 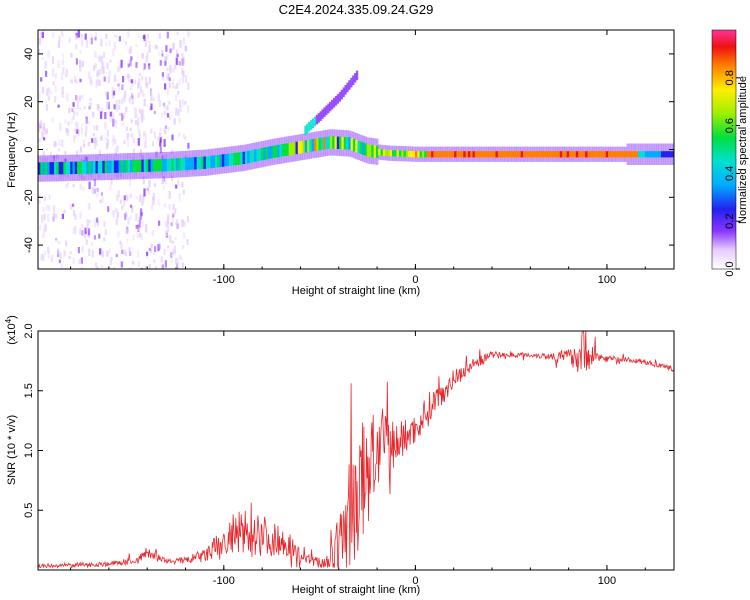 What do you see at coordinates (29, 450) in the screenshot?
I see `snr-ytick-label: 1.0` at bounding box center [29, 450].